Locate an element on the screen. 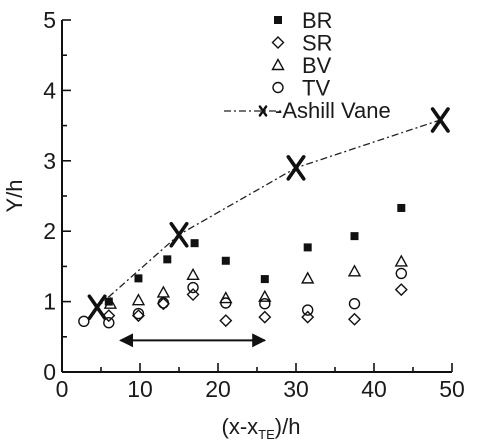 The image size is (478, 443). legend-marker-tv is located at coordinates (278, 87).